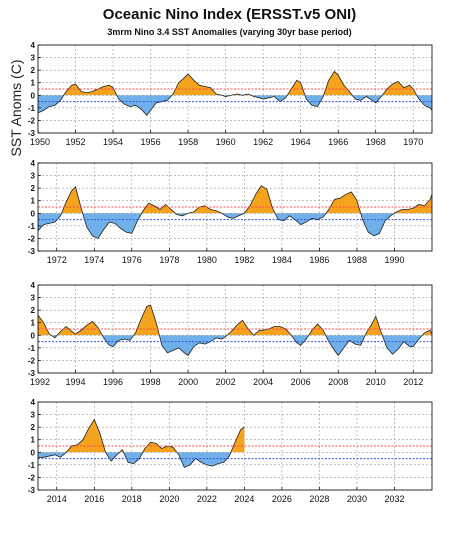  What do you see at coordinates (319, 260) in the screenshot?
I see `x-tick-label: 1986` at bounding box center [319, 260].